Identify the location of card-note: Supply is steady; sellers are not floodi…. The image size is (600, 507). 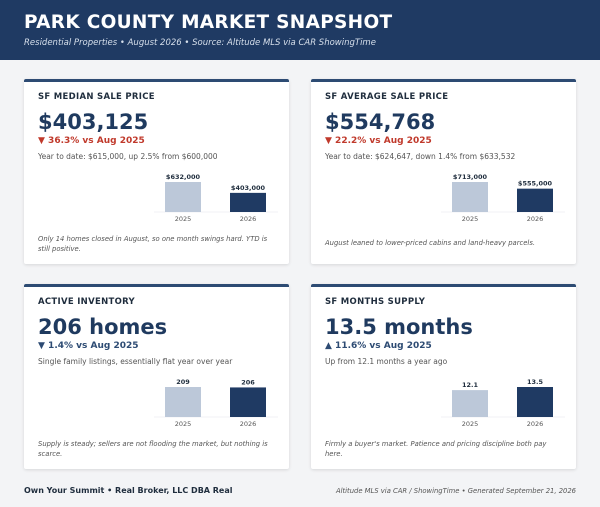
(153, 449).